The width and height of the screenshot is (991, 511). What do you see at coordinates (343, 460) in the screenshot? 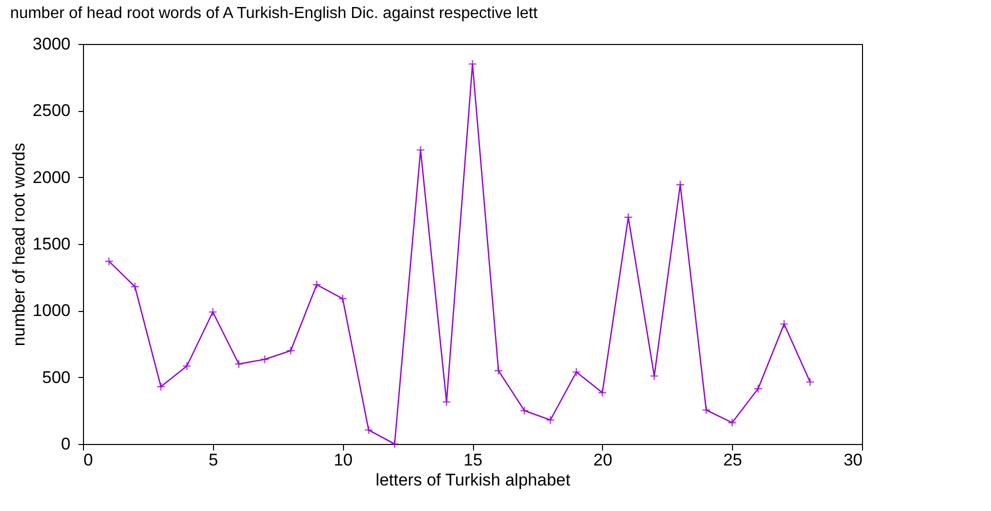
I see `x-tick-label: 10` at bounding box center [343, 460].